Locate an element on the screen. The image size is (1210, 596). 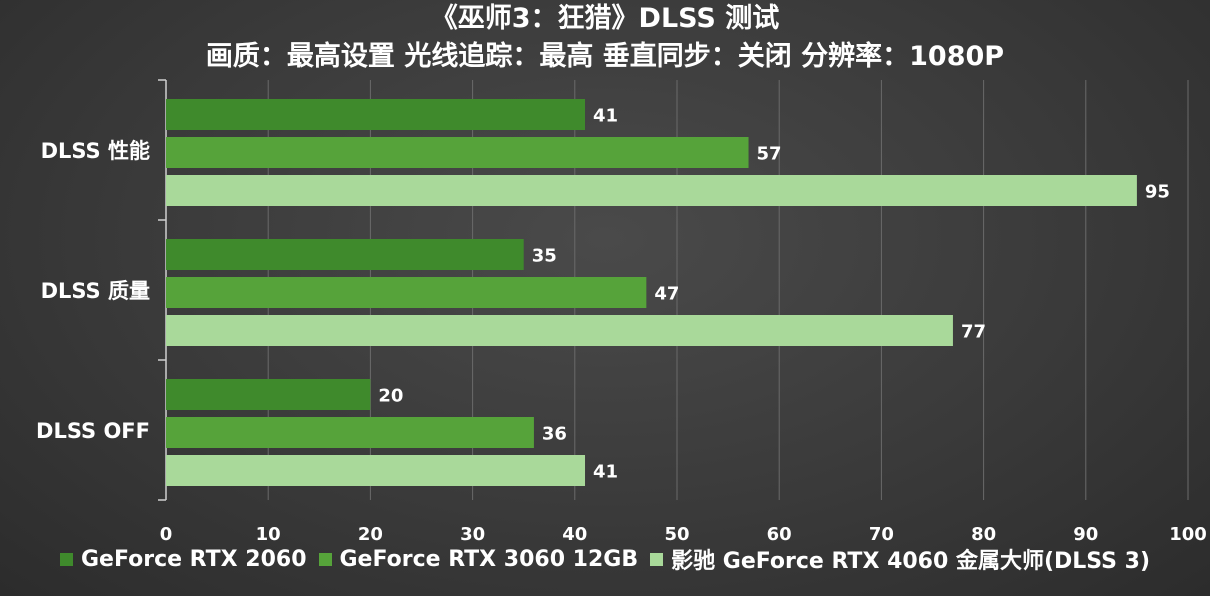
category-label: DLSS 性能 is located at coordinates (95, 151).